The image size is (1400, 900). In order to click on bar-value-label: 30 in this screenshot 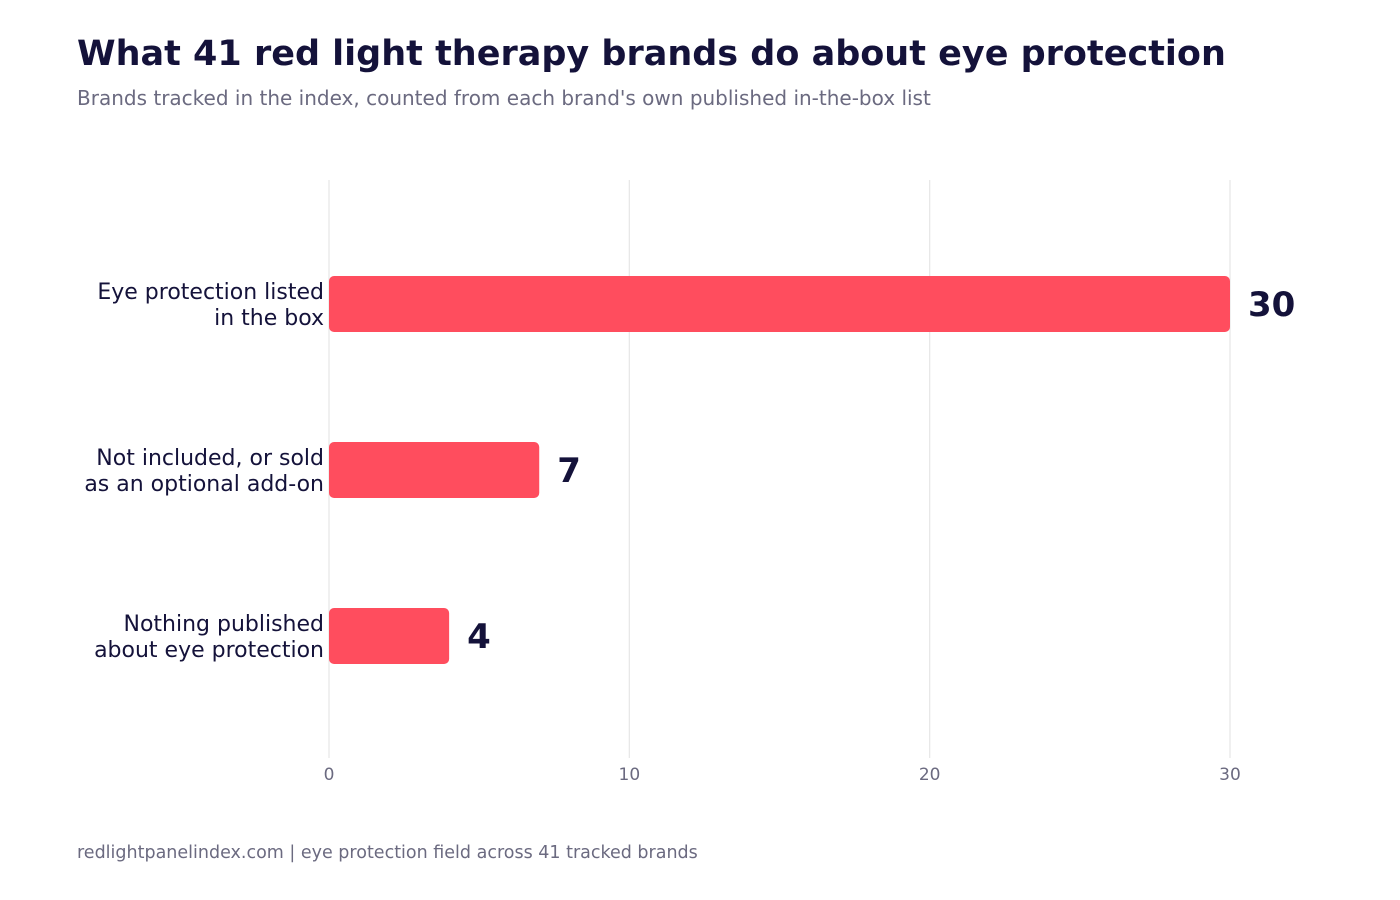, I will do `click(1271, 305)`.